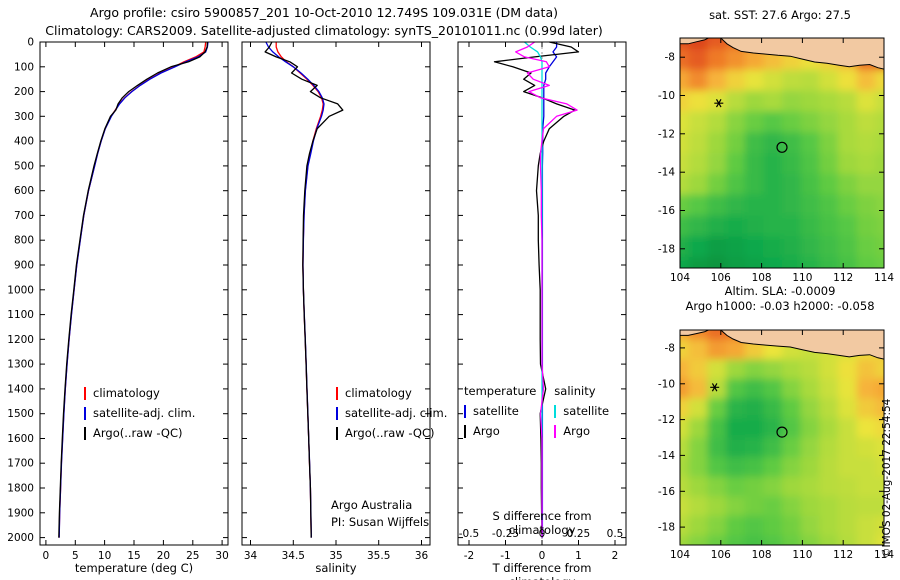  I want to click on svg-text: 1700, so click(20, 464).